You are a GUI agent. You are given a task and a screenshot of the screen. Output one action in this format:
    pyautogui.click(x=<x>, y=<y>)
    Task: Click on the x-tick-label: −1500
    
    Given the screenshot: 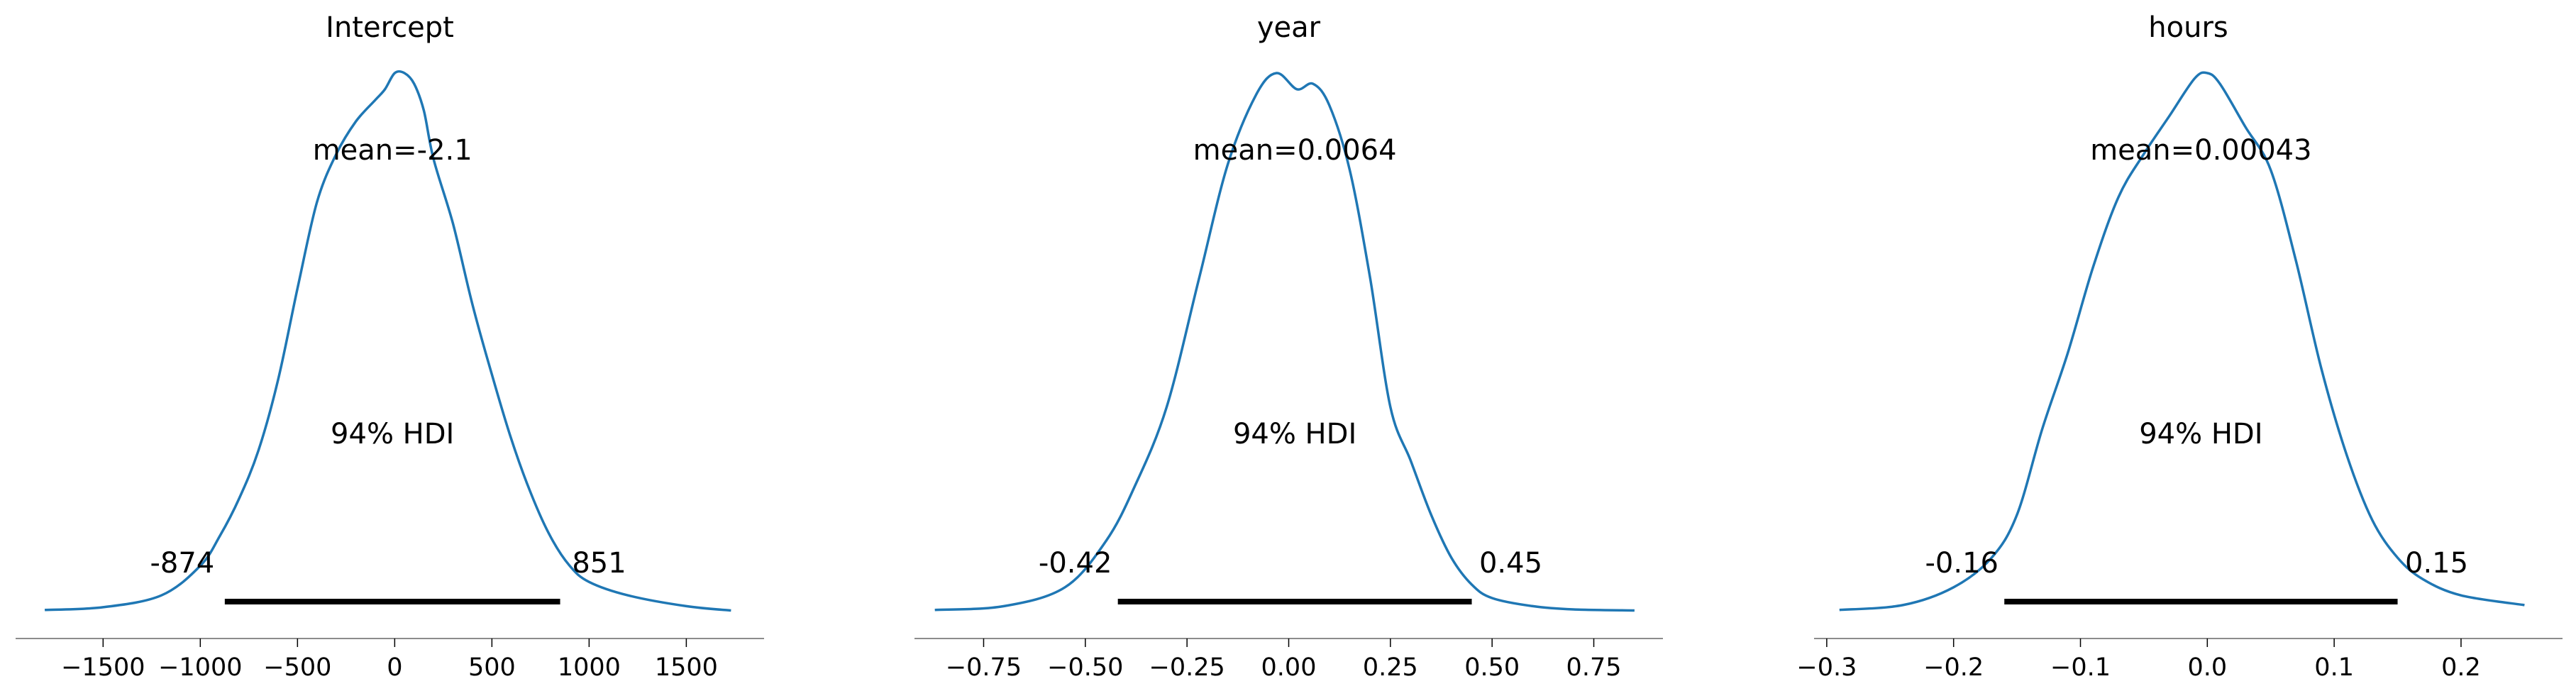 What is the action you would take?
    pyautogui.click(x=103, y=667)
    